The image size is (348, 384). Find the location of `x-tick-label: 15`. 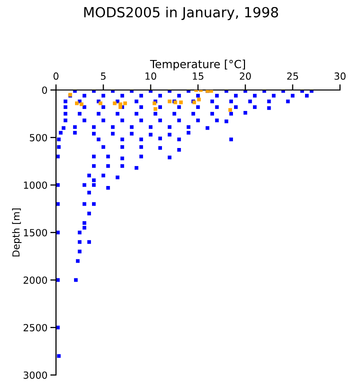

x-tick-label: 15 is located at coordinates (198, 76).